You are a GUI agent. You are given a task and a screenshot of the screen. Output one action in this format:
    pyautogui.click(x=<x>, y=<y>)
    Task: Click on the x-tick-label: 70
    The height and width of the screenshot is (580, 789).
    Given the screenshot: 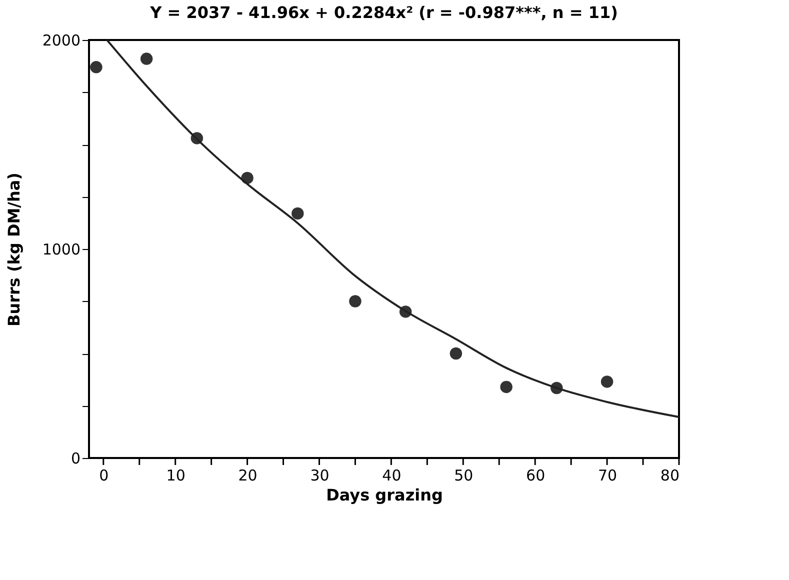 What is the action you would take?
    pyautogui.click(x=608, y=475)
    